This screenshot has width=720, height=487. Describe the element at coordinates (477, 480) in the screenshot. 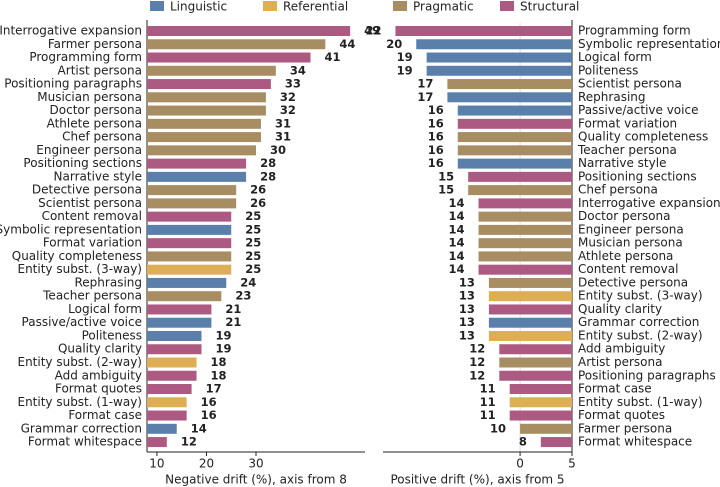

I see `x-axis-label: Positive drift (%), axis from 5` at that location.